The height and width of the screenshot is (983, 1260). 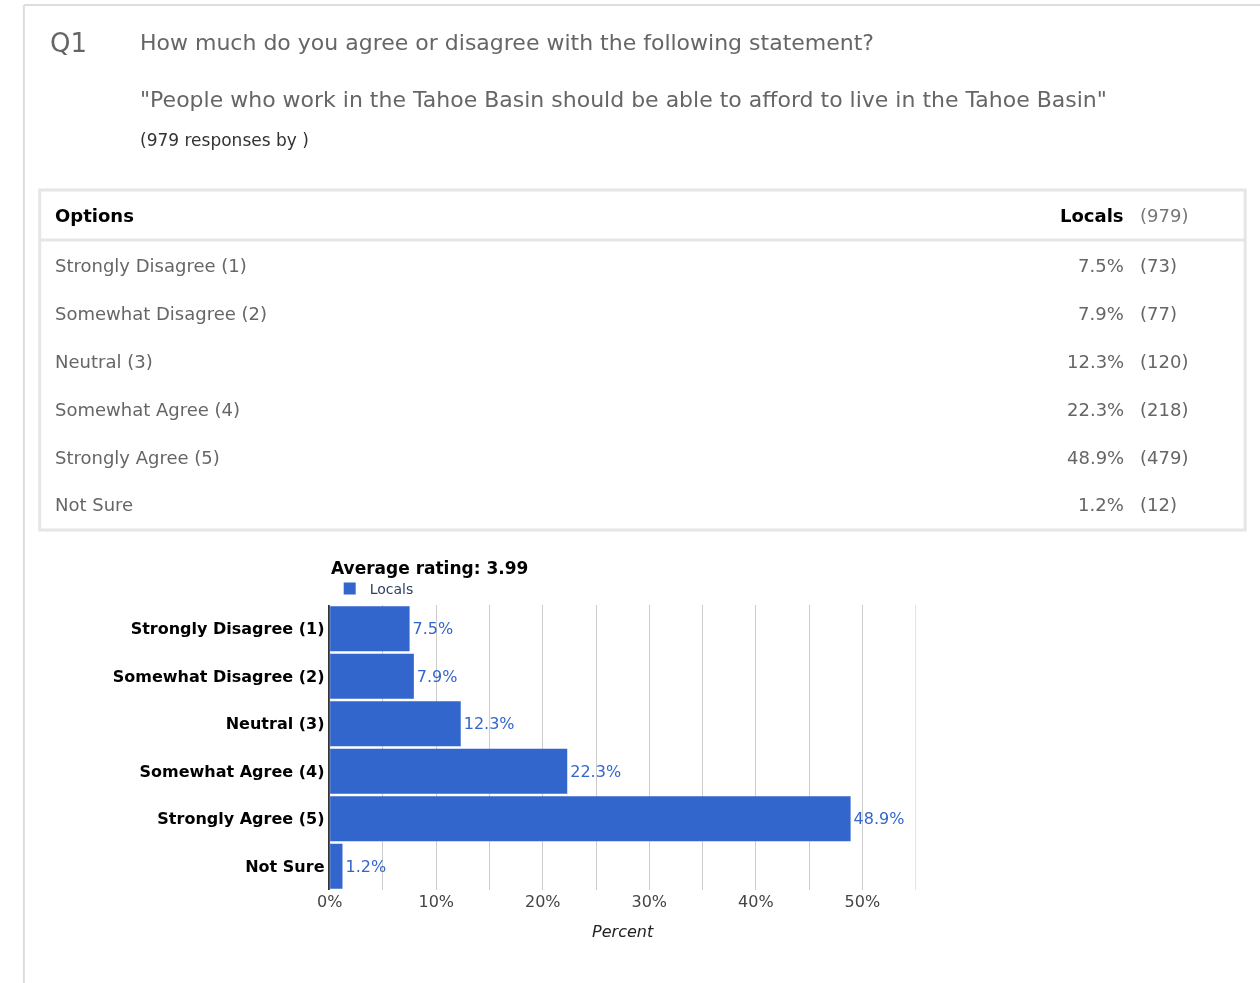 I want to click on text: (77), so click(x=1158, y=313).